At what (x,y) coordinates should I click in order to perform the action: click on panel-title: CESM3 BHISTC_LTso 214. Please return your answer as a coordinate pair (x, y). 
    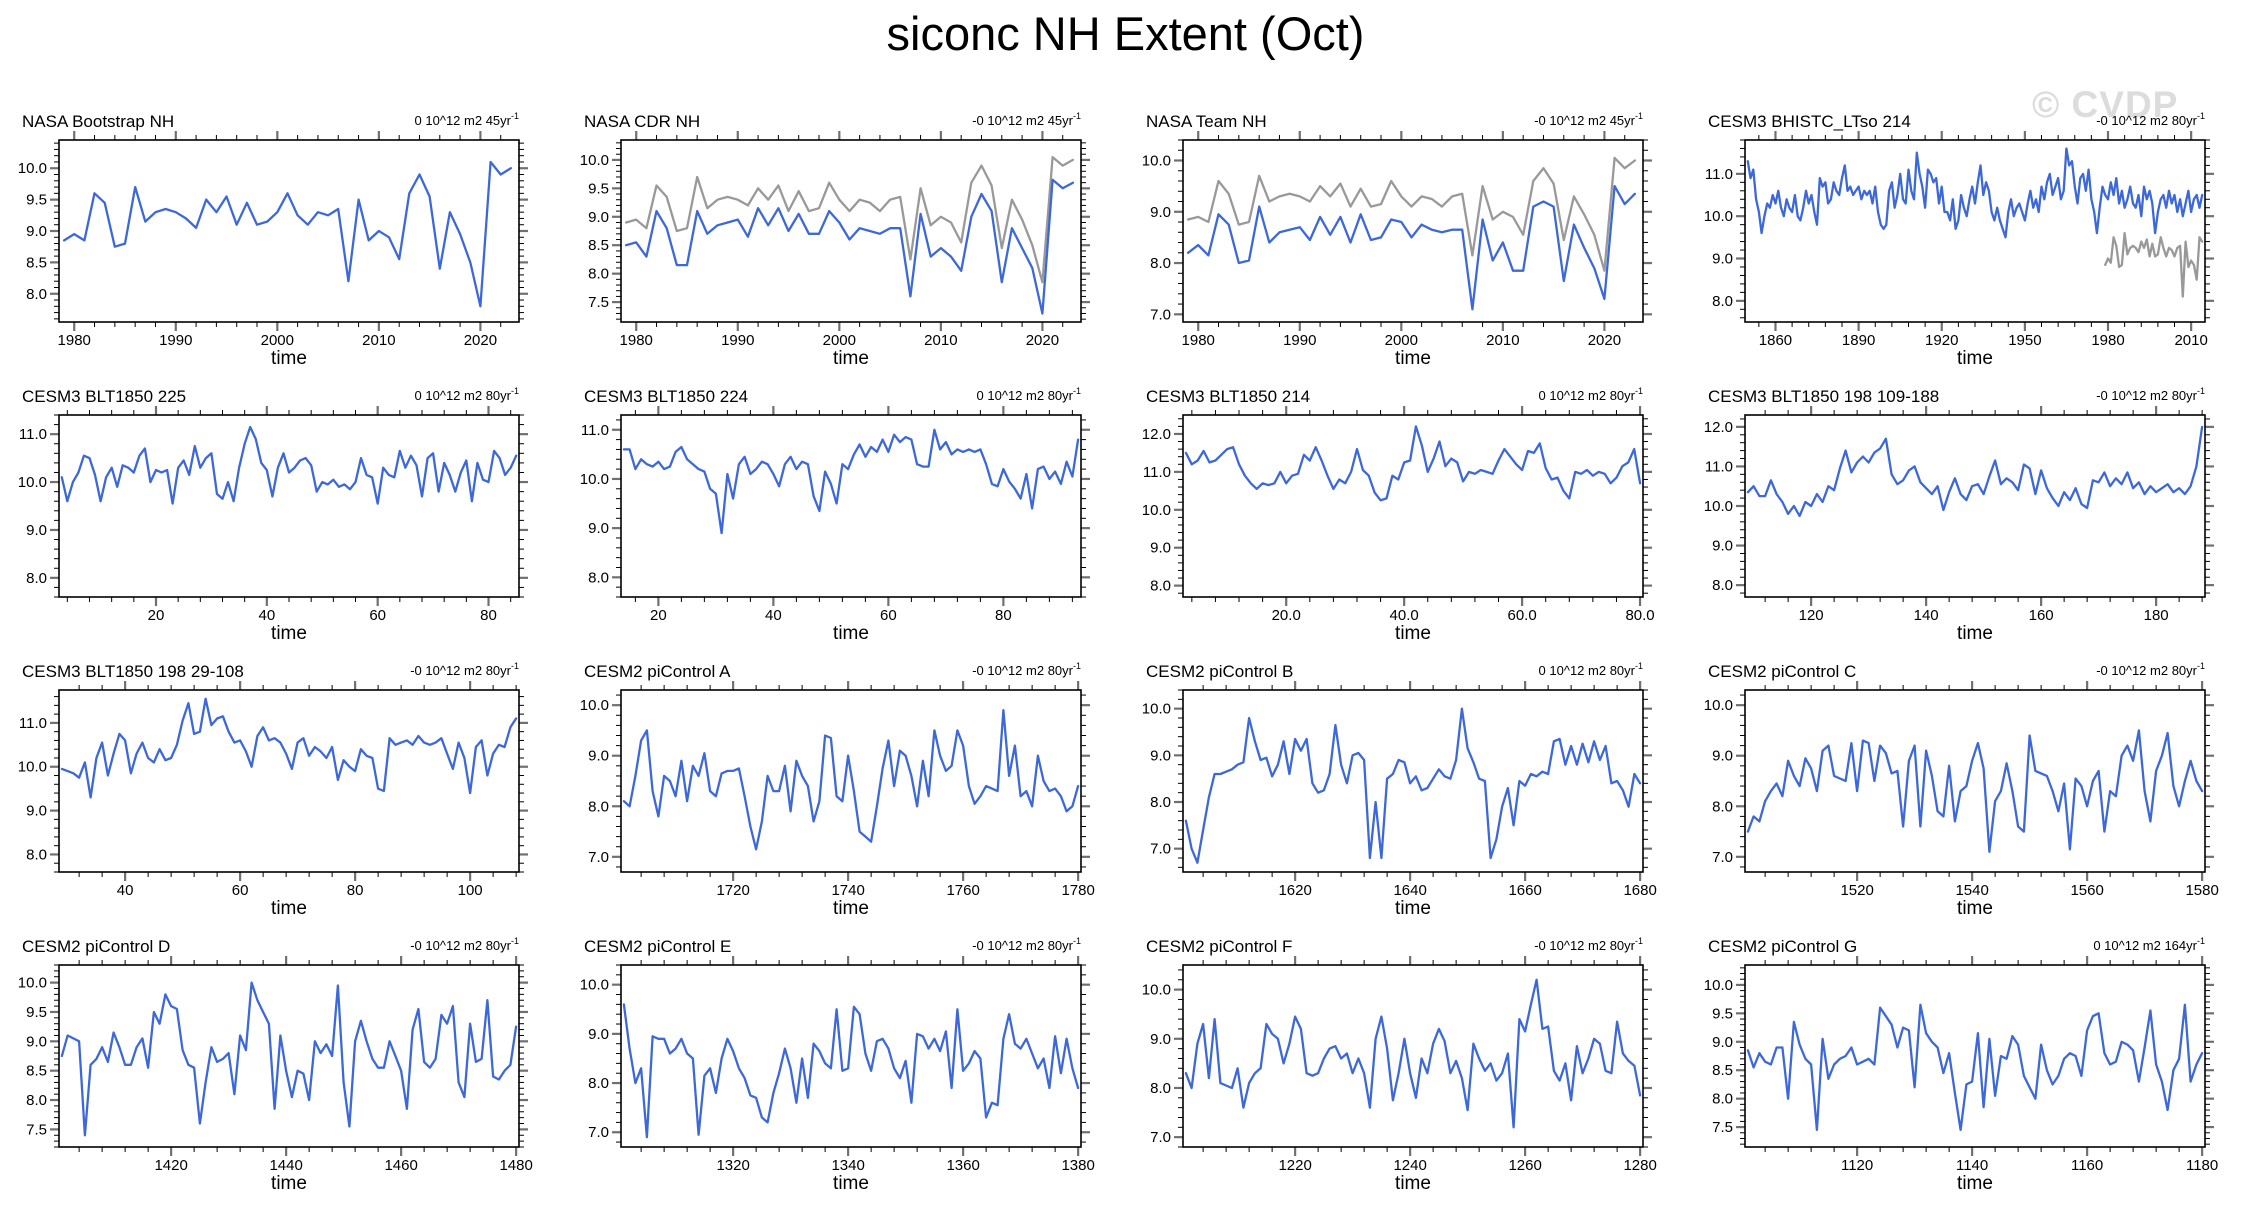
    Looking at the image, I should click on (1809, 121).